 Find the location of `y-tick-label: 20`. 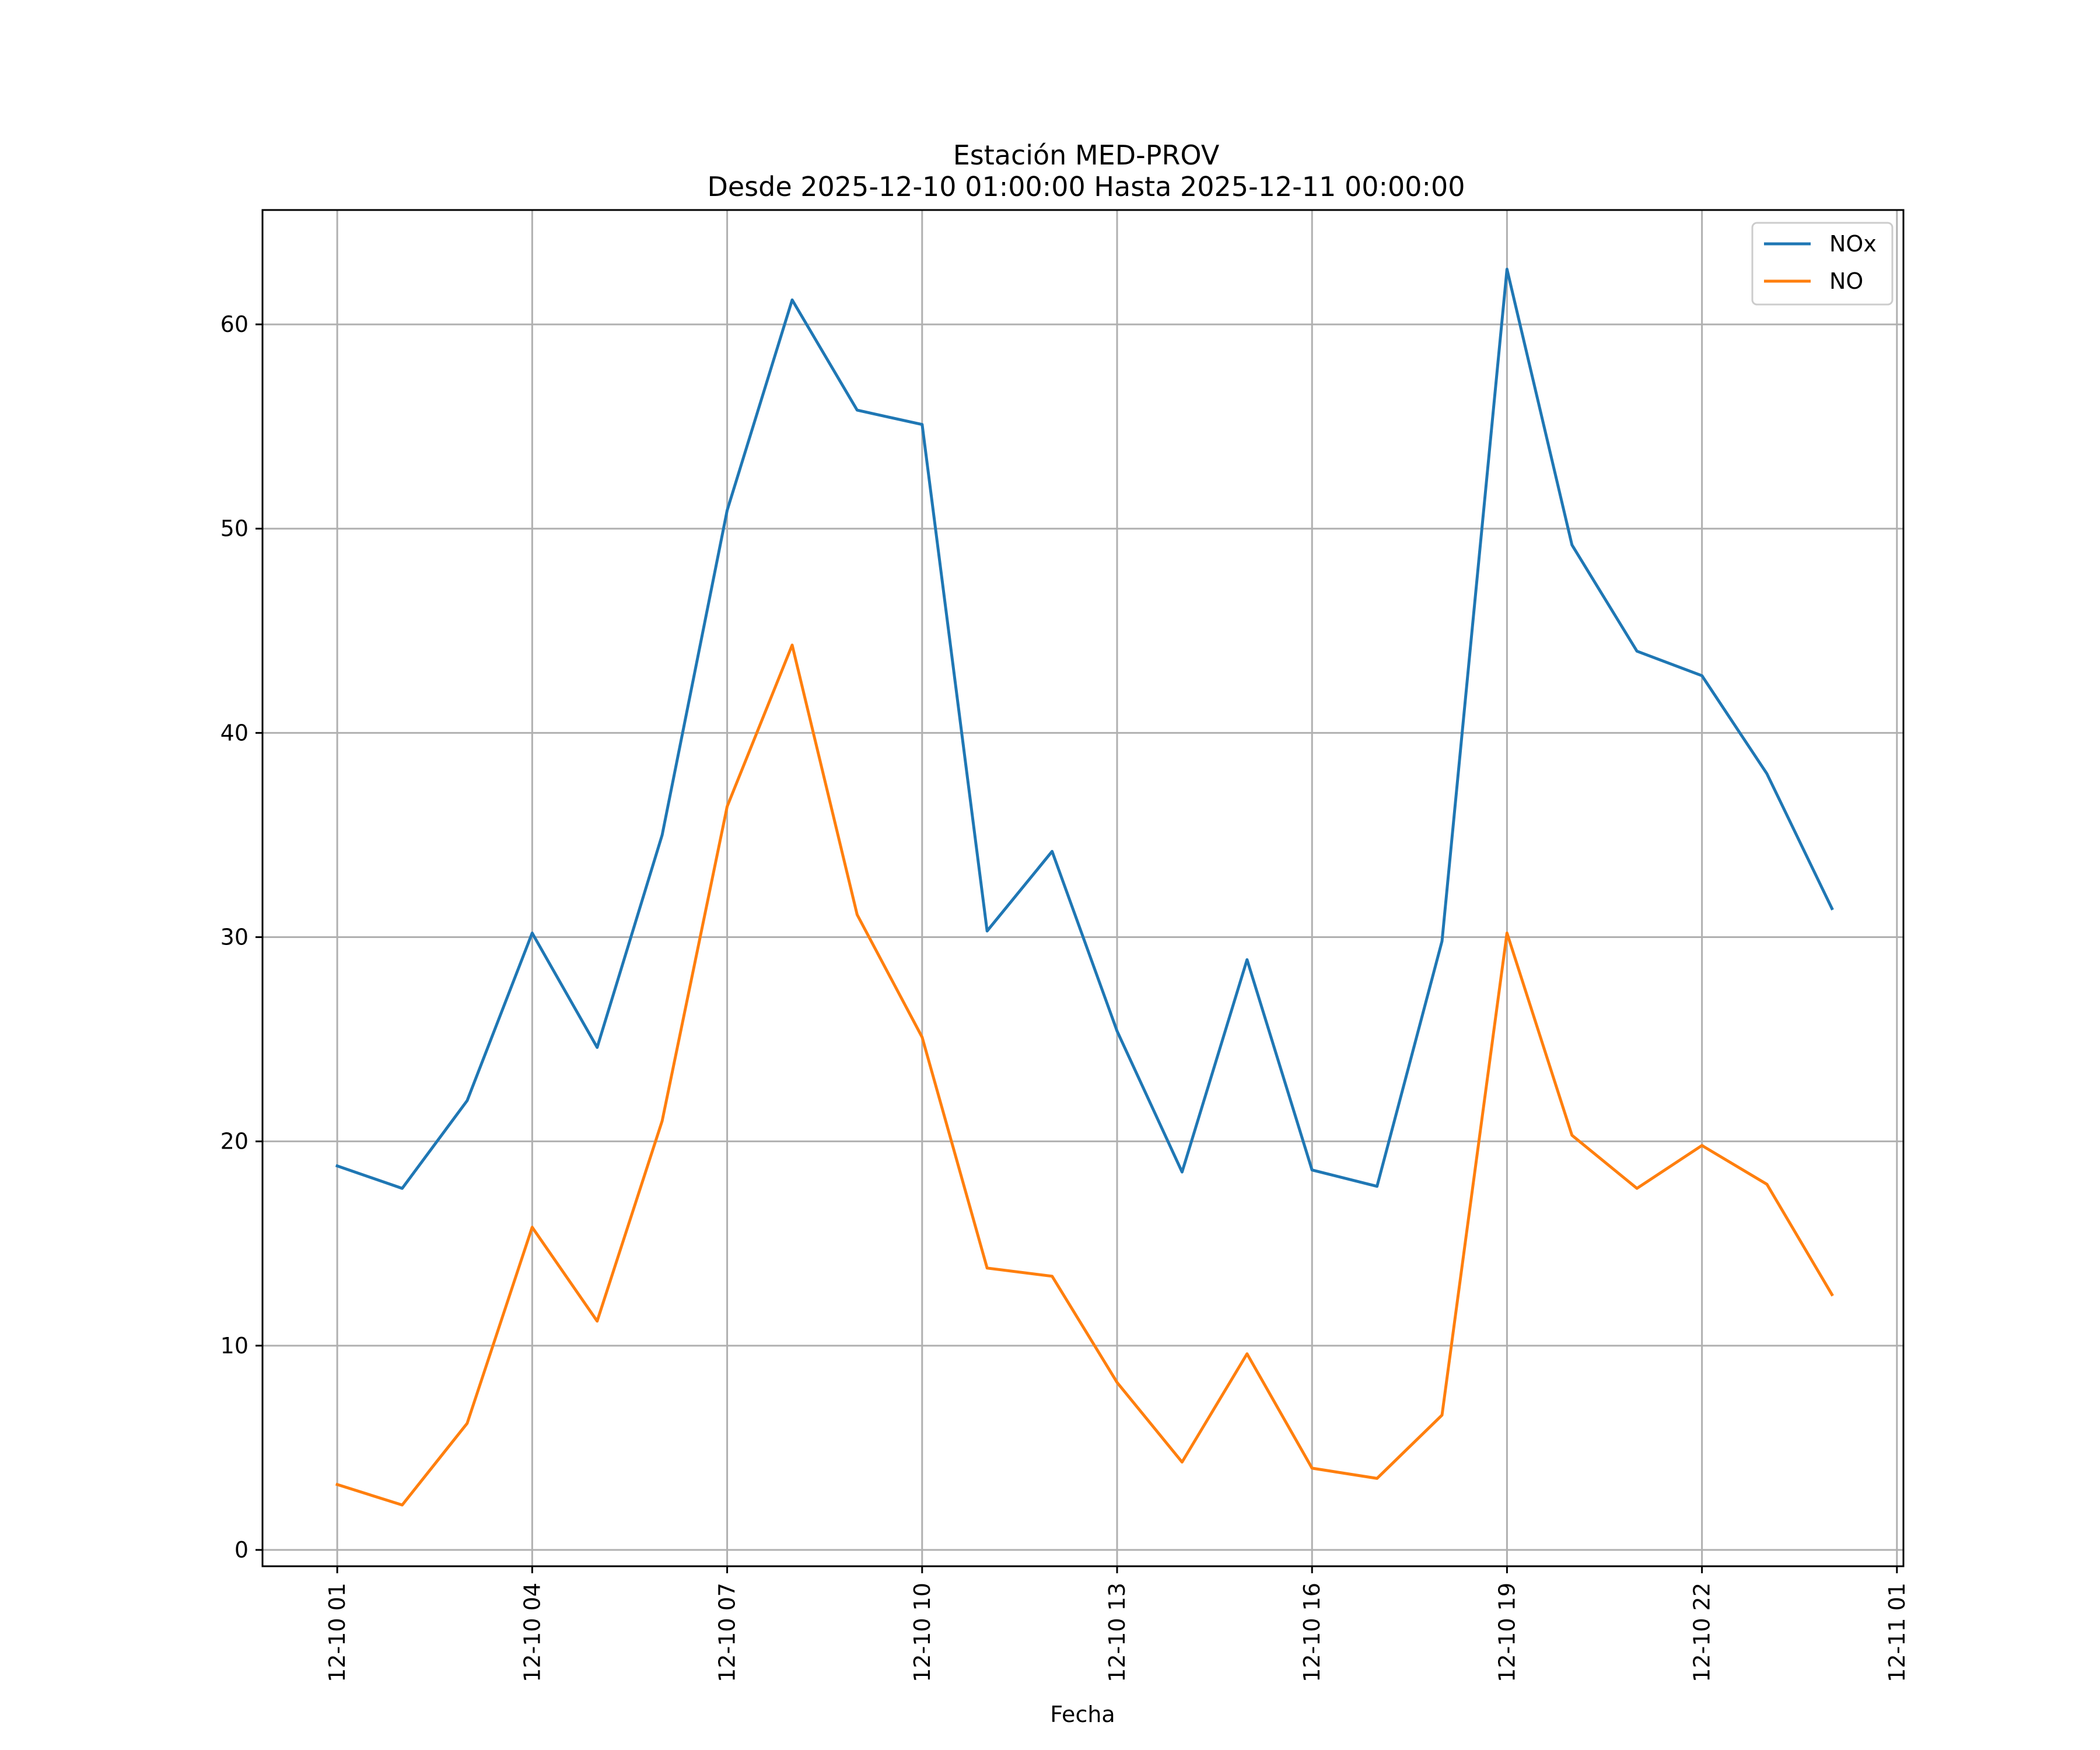

y-tick-label: 20 is located at coordinates (235, 1141).